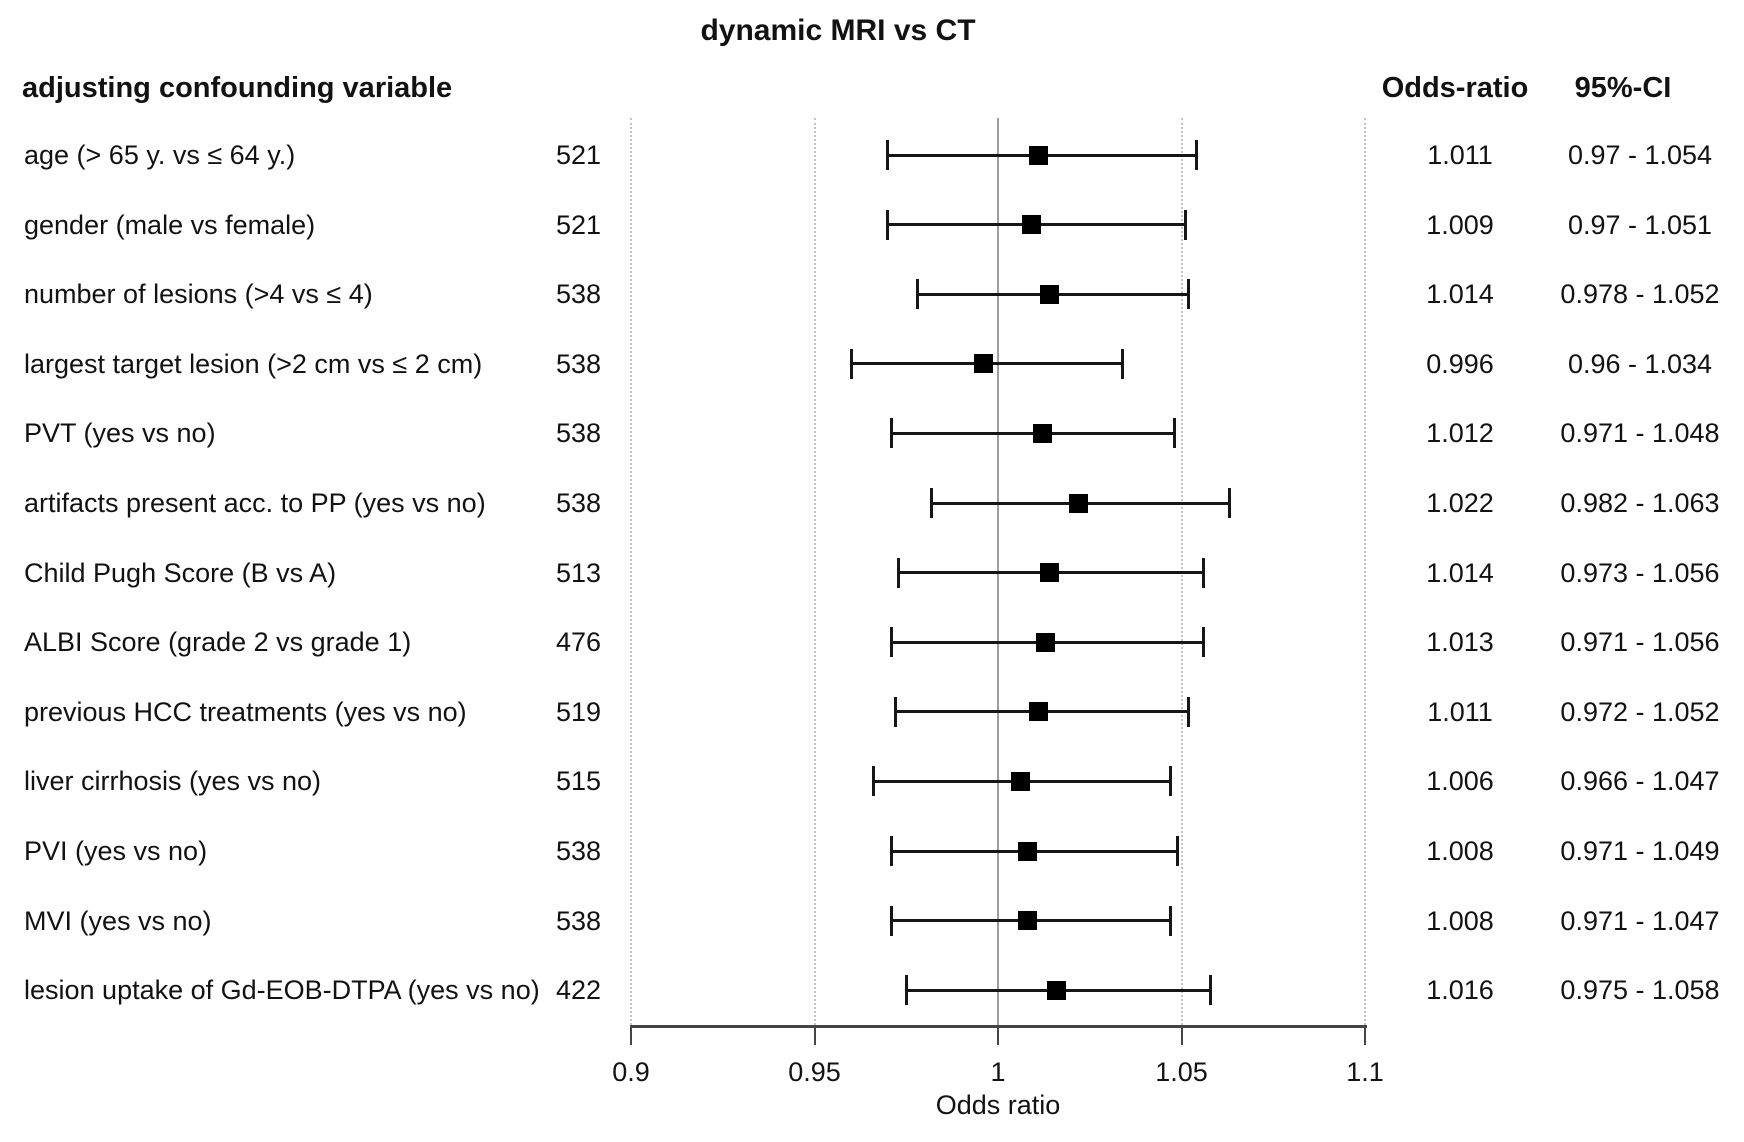  What do you see at coordinates (1460, 224) in the screenshot?
I see `odds-ratio-value: 1.009` at bounding box center [1460, 224].